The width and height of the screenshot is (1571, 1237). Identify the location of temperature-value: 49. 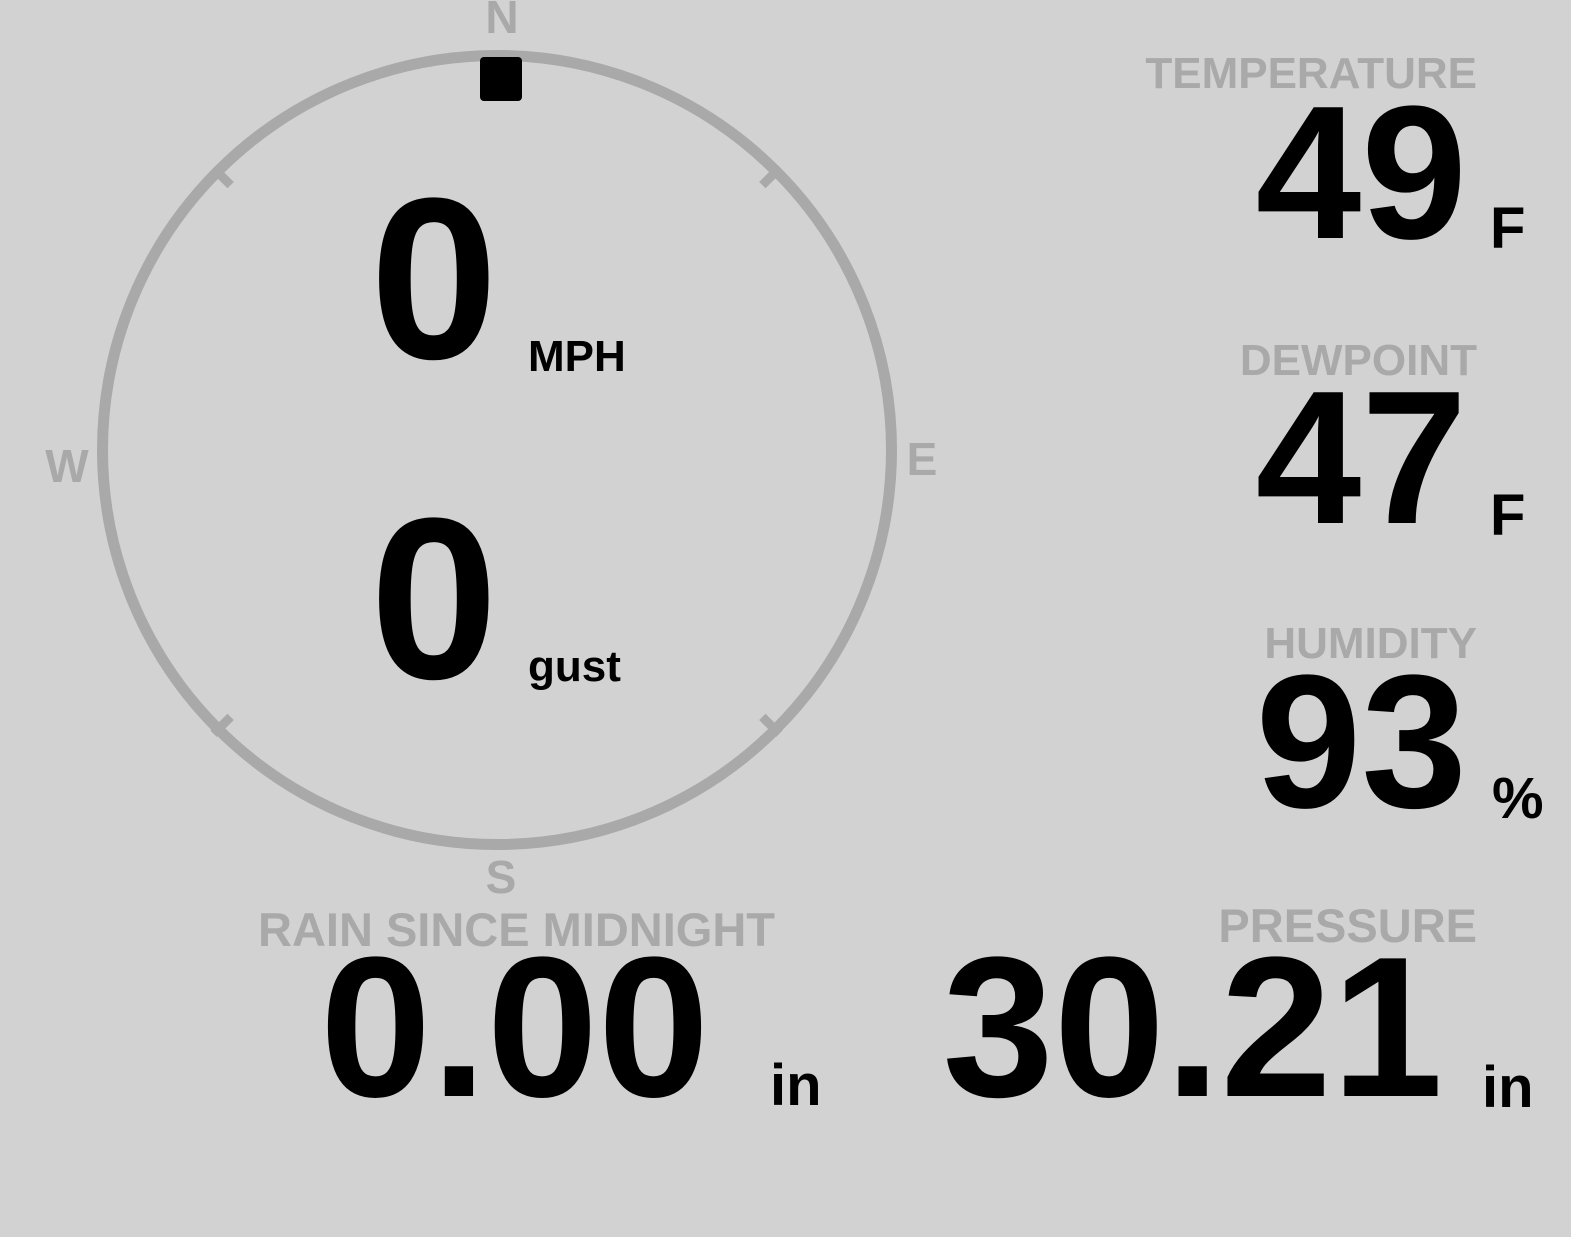
(1361, 173).